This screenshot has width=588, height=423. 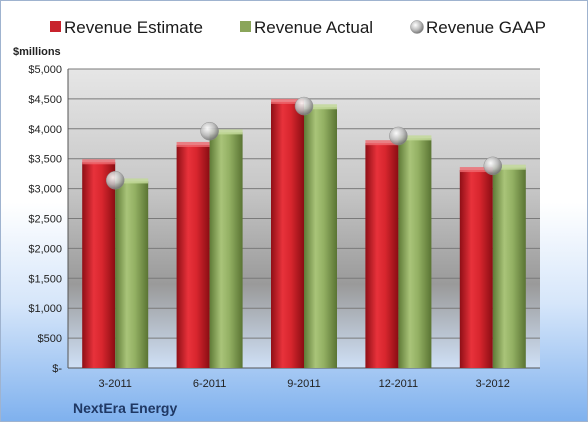 What do you see at coordinates (303, 384) in the screenshot?
I see `x-tick-label: 9-2011` at bounding box center [303, 384].